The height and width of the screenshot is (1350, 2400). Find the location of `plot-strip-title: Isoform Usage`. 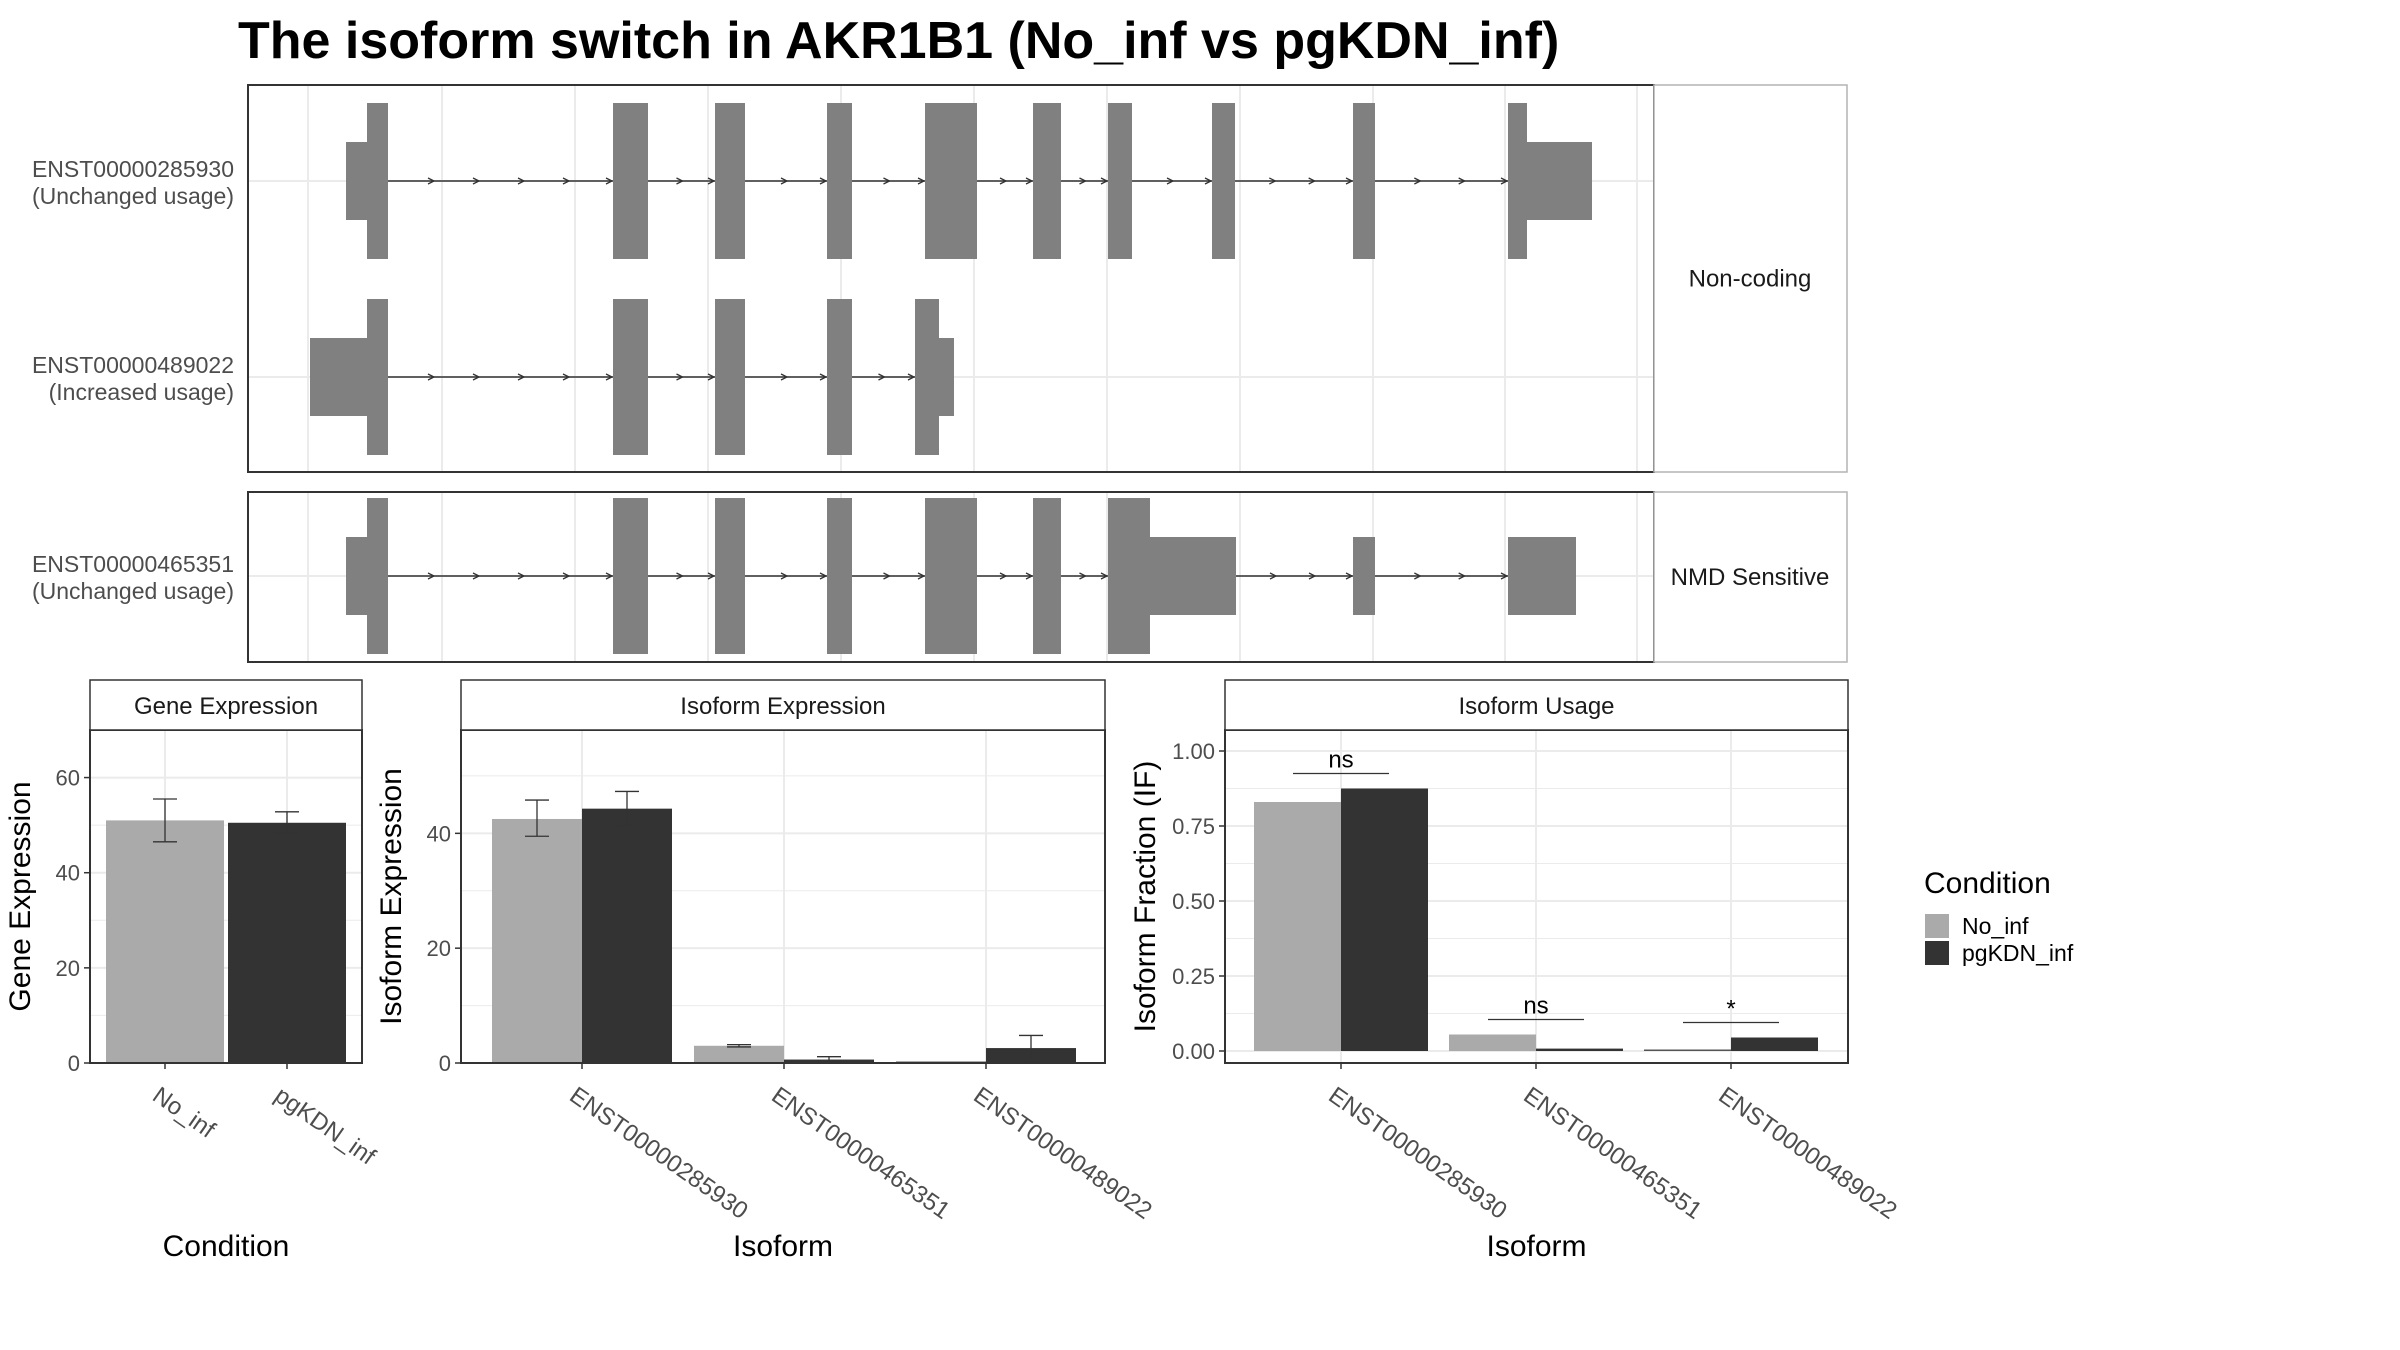

plot-strip-title: Isoform Usage is located at coordinates (1536, 706).